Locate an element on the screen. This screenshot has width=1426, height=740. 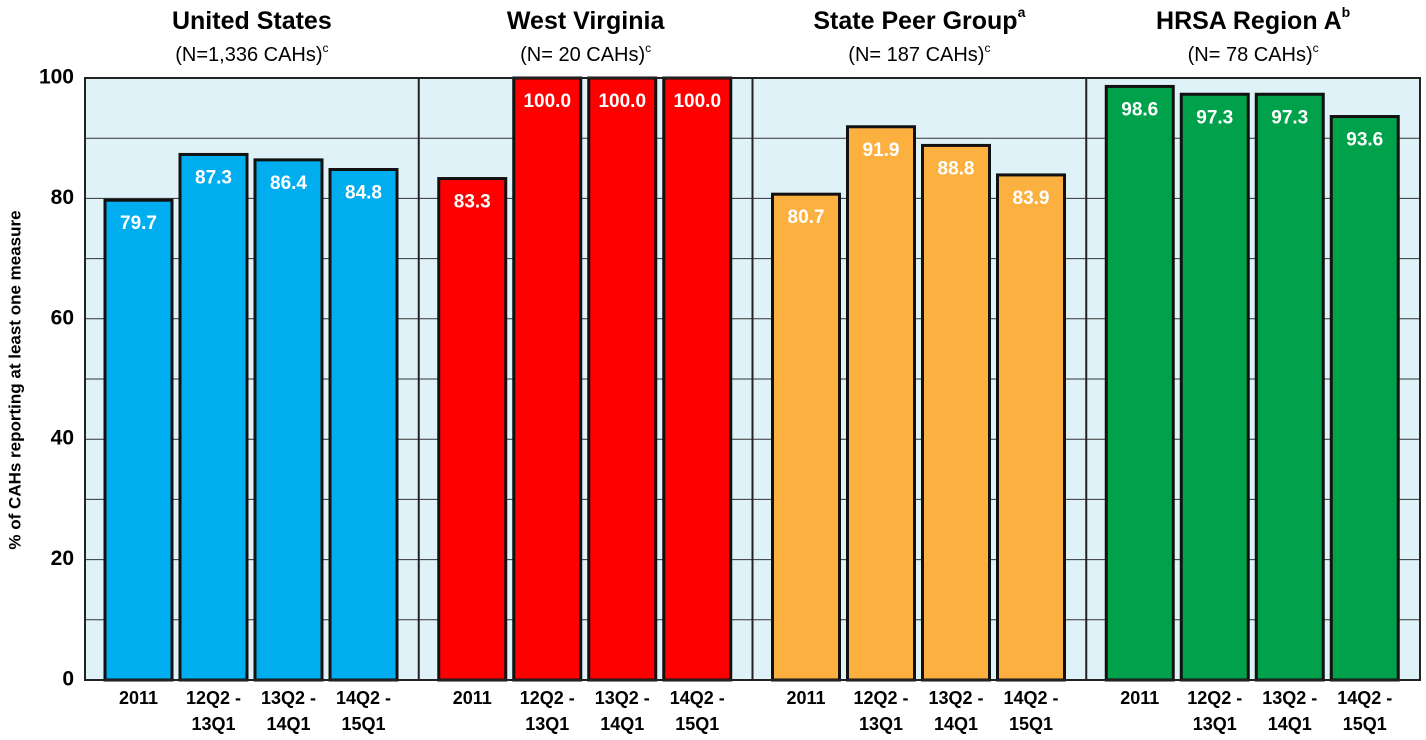
panel-title-text: HRSA Region A is located at coordinates (1249, 21).